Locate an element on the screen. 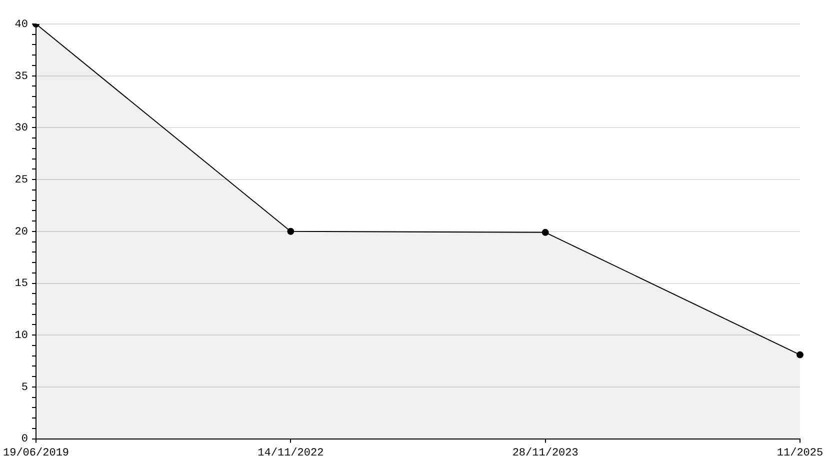  y-tick-label: 30 is located at coordinates (21, 128).